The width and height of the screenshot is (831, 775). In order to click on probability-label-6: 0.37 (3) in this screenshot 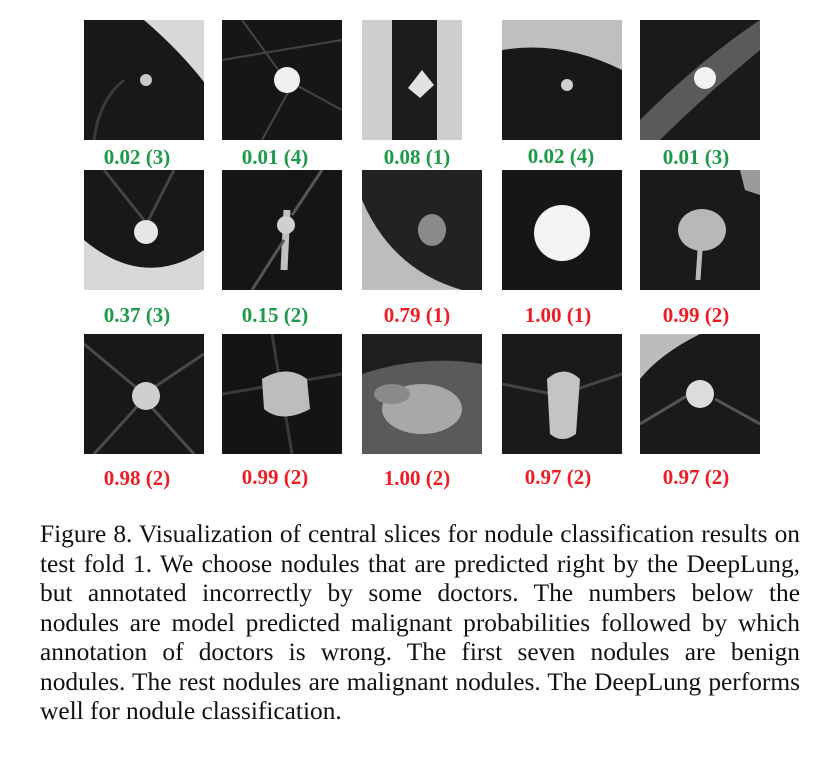, I will do `click(137, 315)`.